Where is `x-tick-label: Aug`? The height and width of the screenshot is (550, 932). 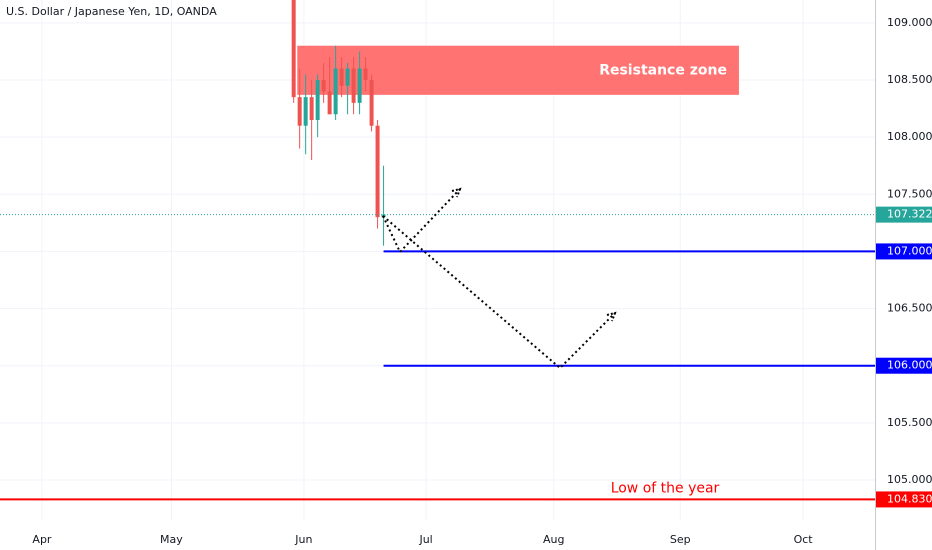
x-tick-label: Aug is located at coordinates (553, 539).